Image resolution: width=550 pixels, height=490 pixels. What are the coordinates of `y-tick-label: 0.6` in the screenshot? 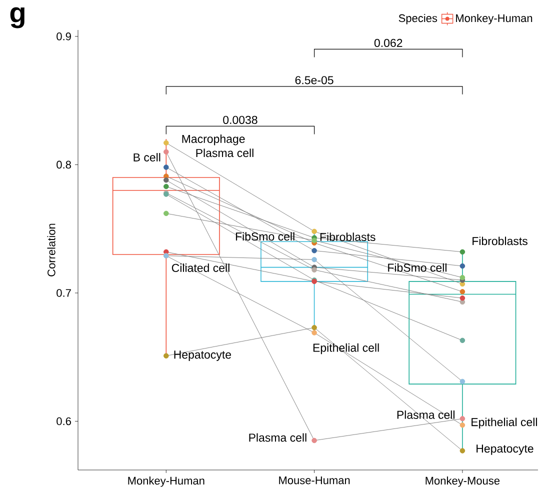 It's located at (63, 421).